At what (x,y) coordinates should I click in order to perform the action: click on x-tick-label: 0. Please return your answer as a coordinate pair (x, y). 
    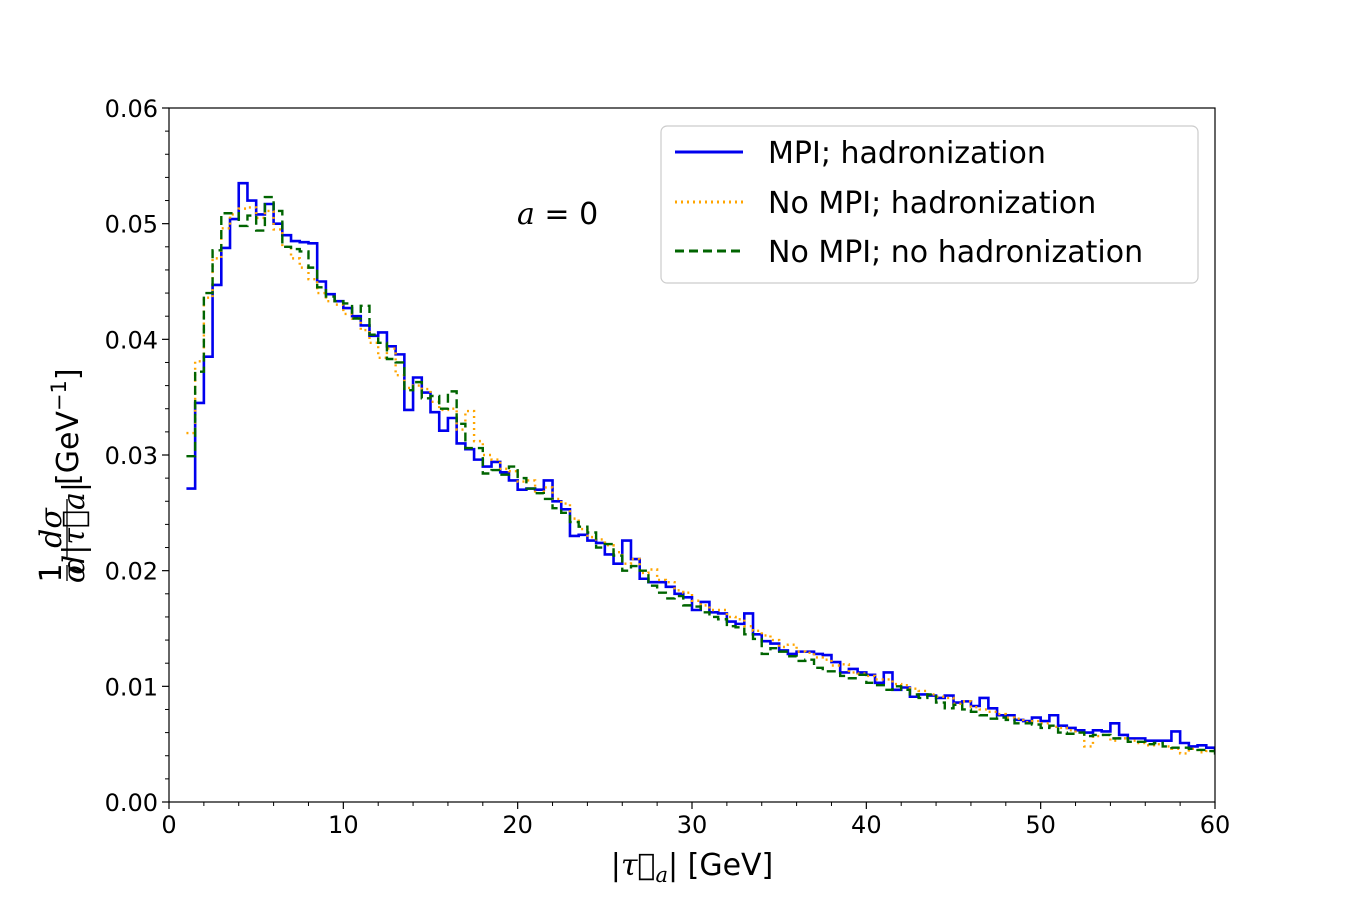
    Looking at the image, I should click on (168, 825).